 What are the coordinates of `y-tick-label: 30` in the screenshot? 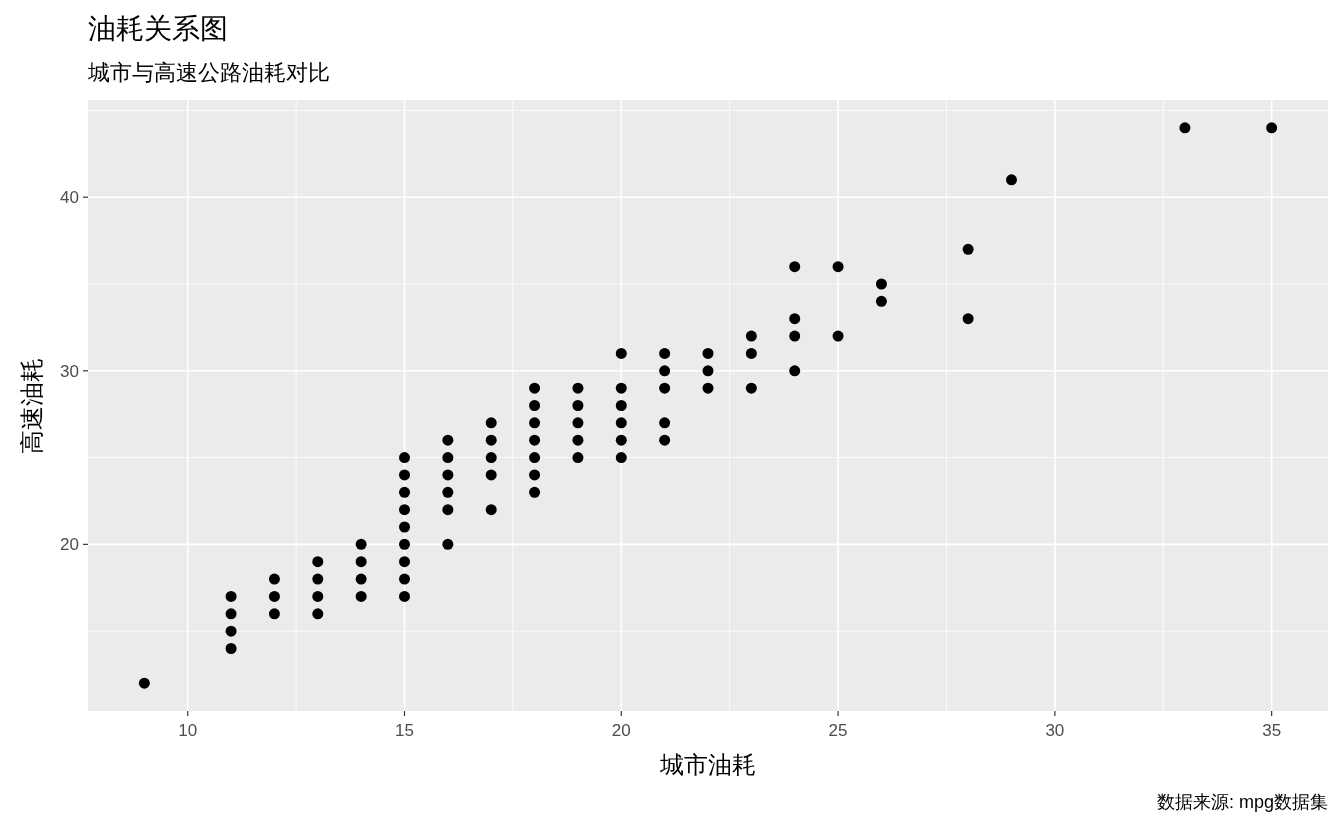 It's located at (69, 371).